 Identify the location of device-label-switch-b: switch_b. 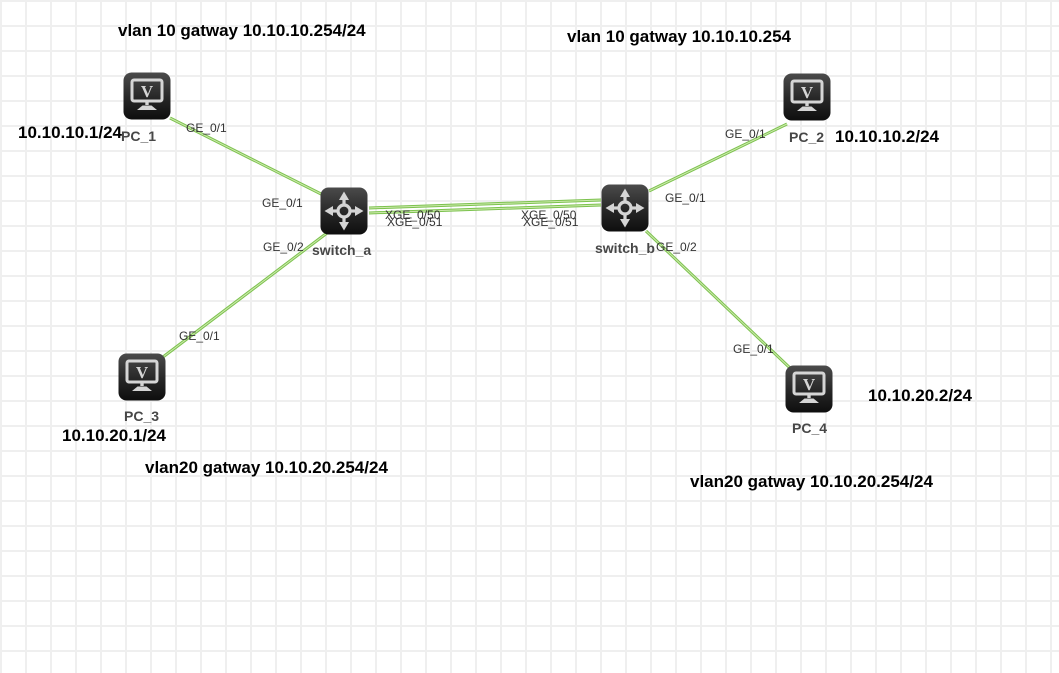
(625, 248).